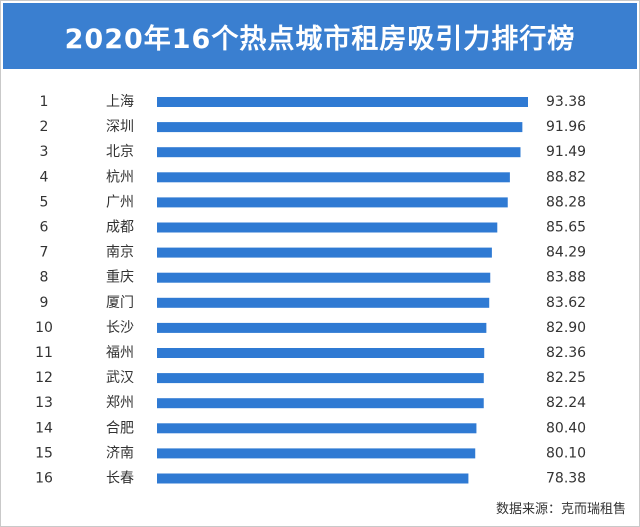  I want to click on city-label: 深圳, so click(120, 127).